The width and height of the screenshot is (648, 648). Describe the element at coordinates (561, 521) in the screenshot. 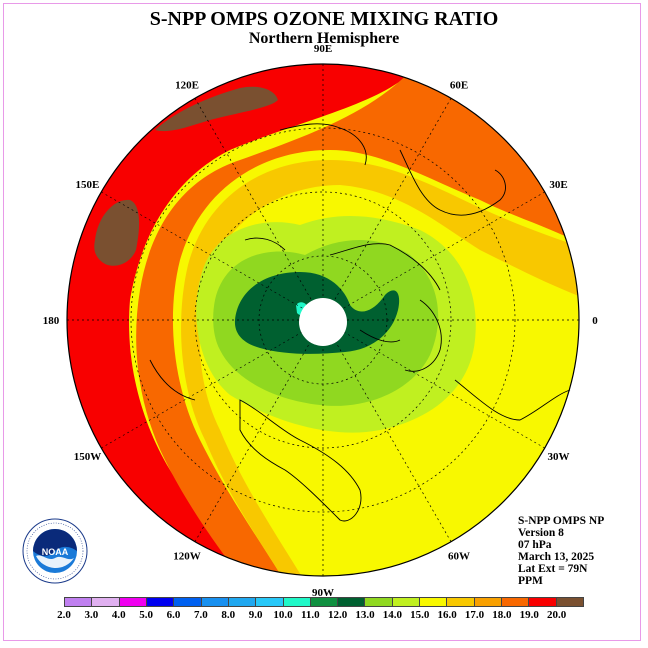

I see `info-instrument: S-NPP OMPS NP` at that location.